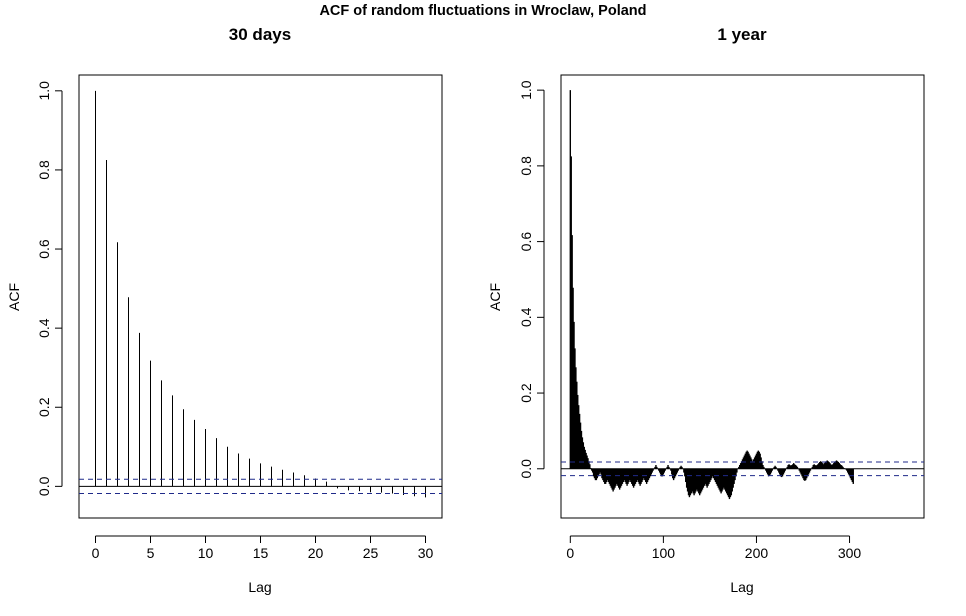 This screenshot has width=966, height=616. I want to click on x-tick-label: 100, so click(664, 553).